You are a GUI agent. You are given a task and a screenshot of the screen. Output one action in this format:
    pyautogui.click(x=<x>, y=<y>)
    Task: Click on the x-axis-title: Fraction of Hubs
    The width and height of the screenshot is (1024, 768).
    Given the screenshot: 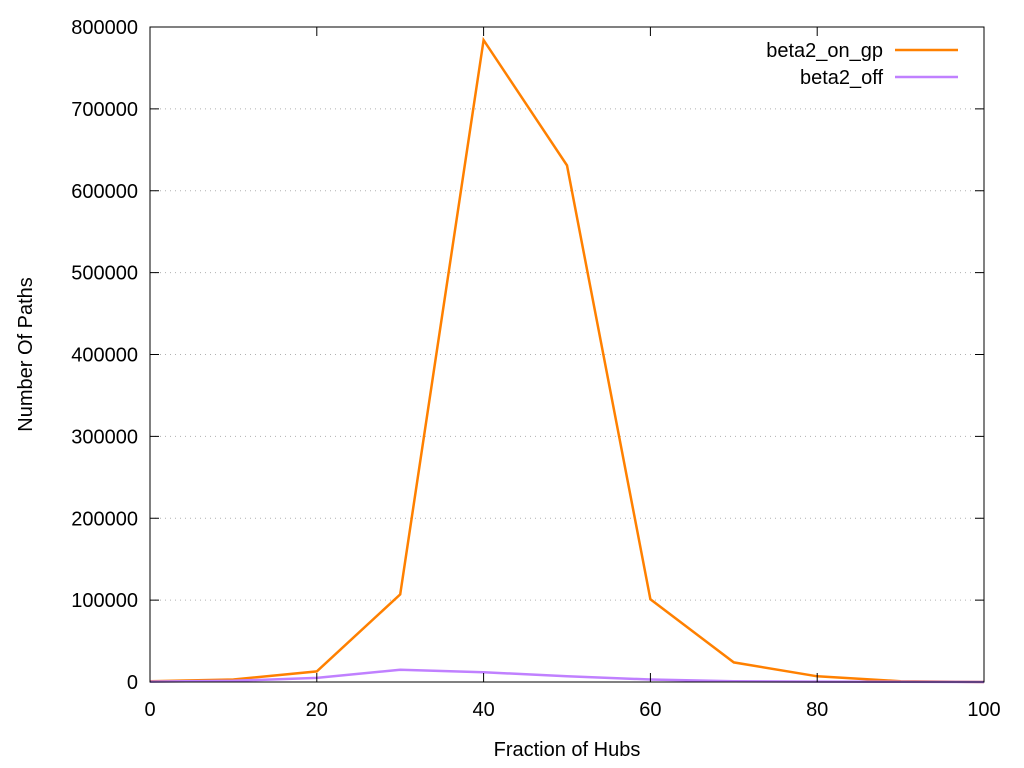 What is the action you would take?
    pyautogui.click(x=567, y=750)
    